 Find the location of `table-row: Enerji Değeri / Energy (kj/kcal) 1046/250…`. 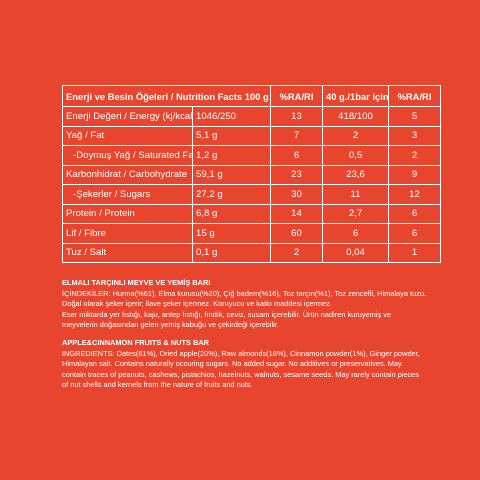

table-row: Enerji Değeri / Energy (kj/kcal) 1046/250… is located at coordinates (252, 116).